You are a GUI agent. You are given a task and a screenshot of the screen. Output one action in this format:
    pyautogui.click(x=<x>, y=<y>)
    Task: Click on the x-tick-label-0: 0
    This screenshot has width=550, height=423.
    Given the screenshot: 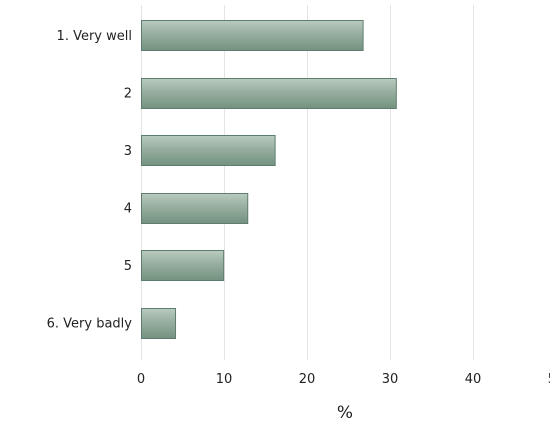 What is the action you would take?
    pyautogui.click(x=141, y=379)
    